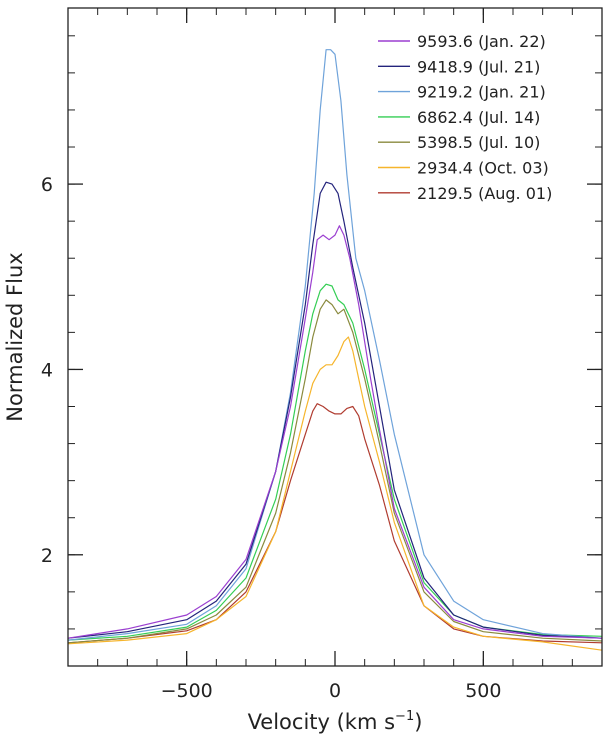 The height and width of the screenshot is (742, 611). I want to click on y-tick-label: 6, so click(47, 185).